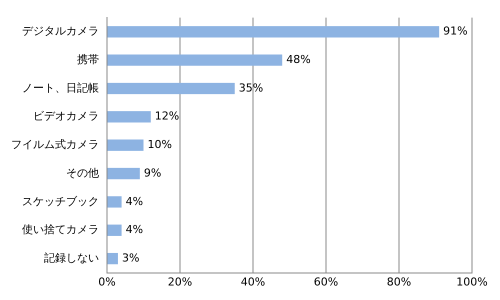 This screenshot has width=500, height=300. Describe the element at coordinates (107, 281) in the screenshot. I see `x-tick-label: 0%` at that location.